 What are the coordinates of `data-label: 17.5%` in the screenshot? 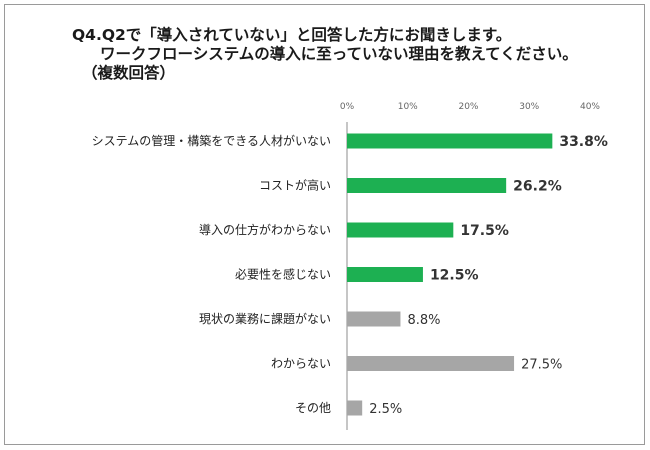 It's located at (484, 231).